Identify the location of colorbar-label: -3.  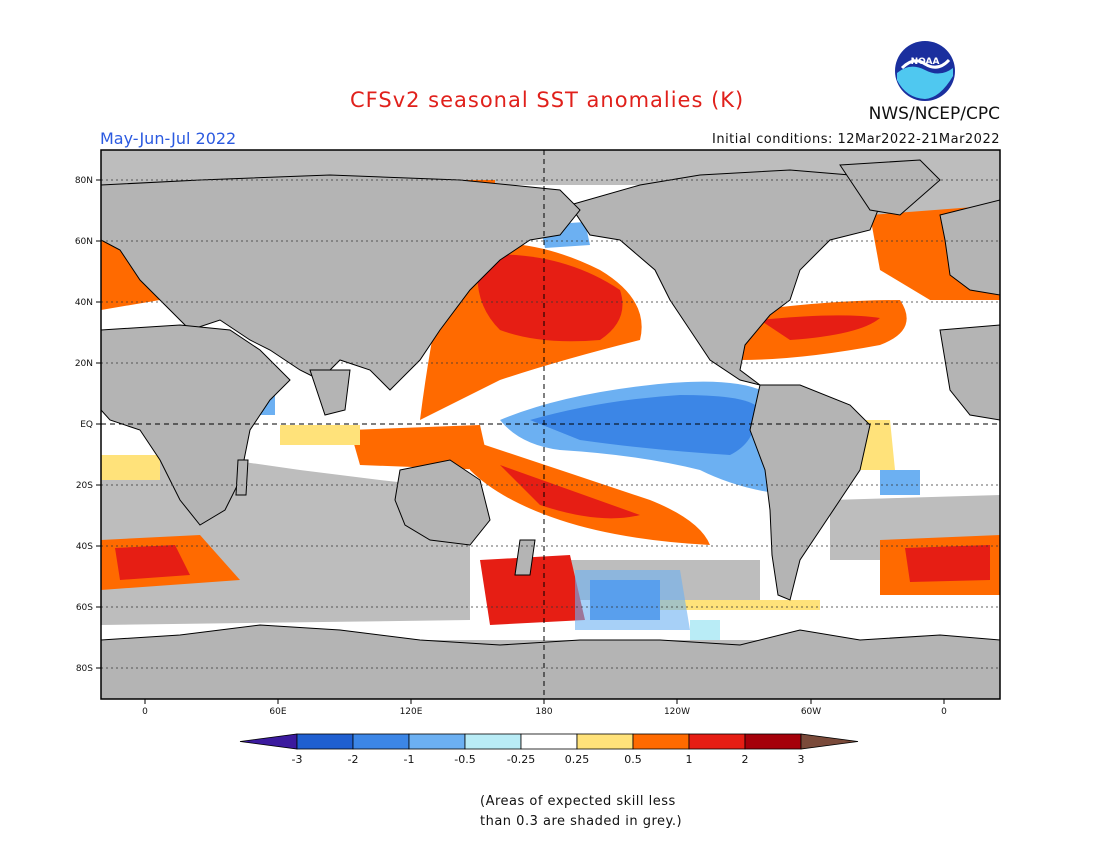
(297, 759).